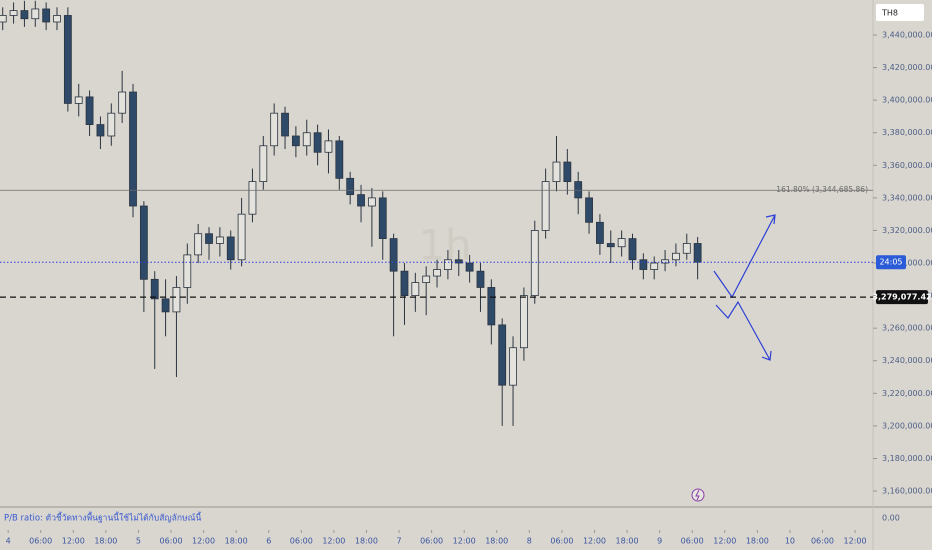 The image size is (932, 550). I want to click on x-tick-label: 8, so click(529, 541).